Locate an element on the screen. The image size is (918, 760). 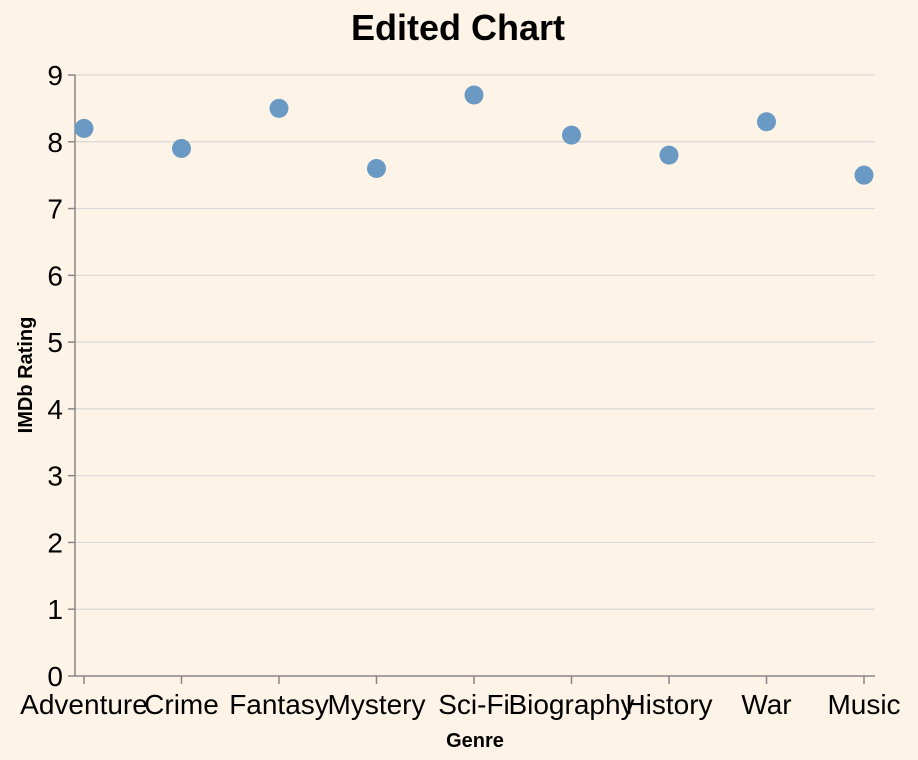
y-tick-label: 4 is located at coordinates (55, 409).